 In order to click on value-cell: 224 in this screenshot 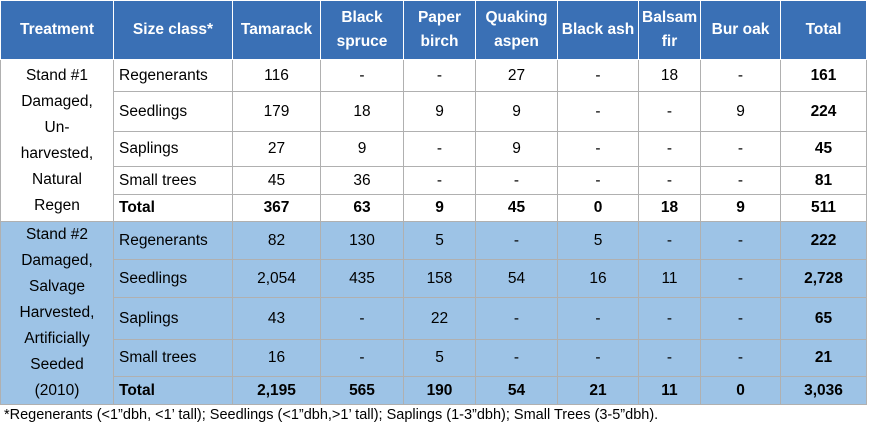, I will do `click(823, 111)`.